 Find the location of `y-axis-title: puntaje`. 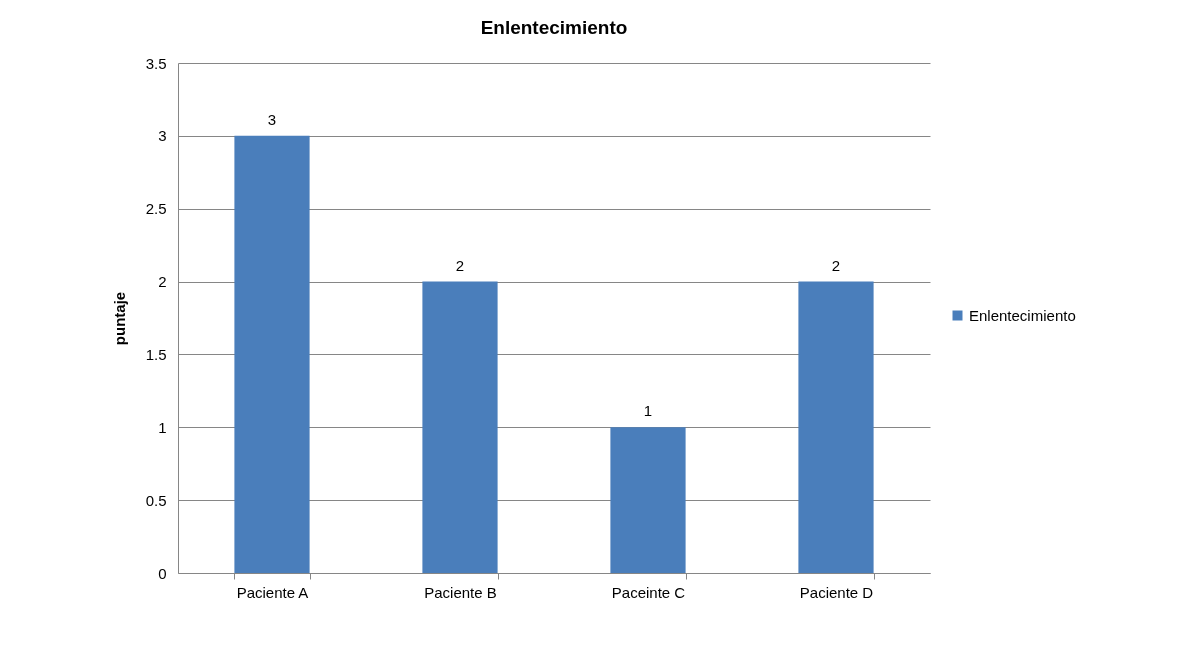

y-axis-title: puntaje is located at coordinates (119, 318).